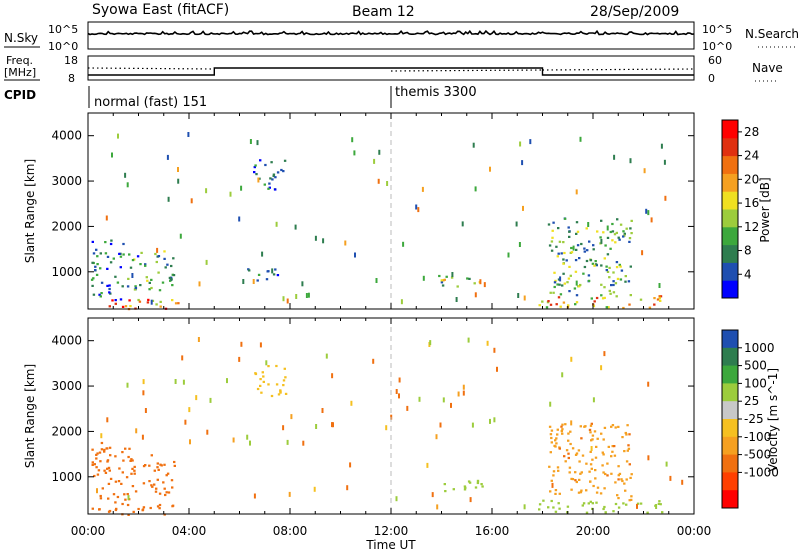 The height and width of the screenshot is (554, 800). What do you see at coordinates (30, 416) in the screenshot?
I see `velocity-ylabel: Slant Range [km]` at bounding box center [30, 416].